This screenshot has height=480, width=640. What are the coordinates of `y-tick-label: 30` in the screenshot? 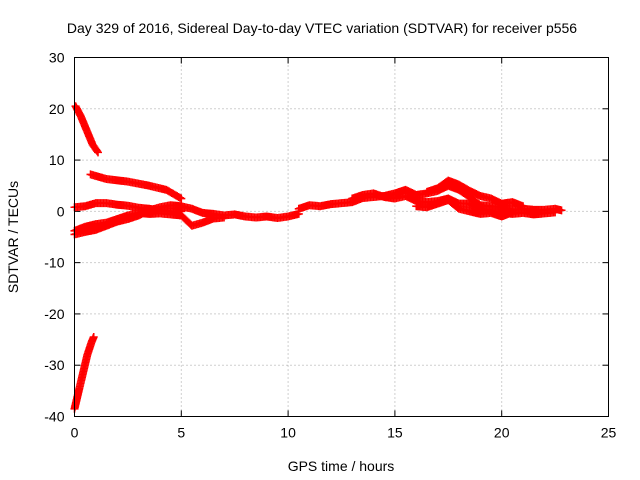 It's located at (57, 58).